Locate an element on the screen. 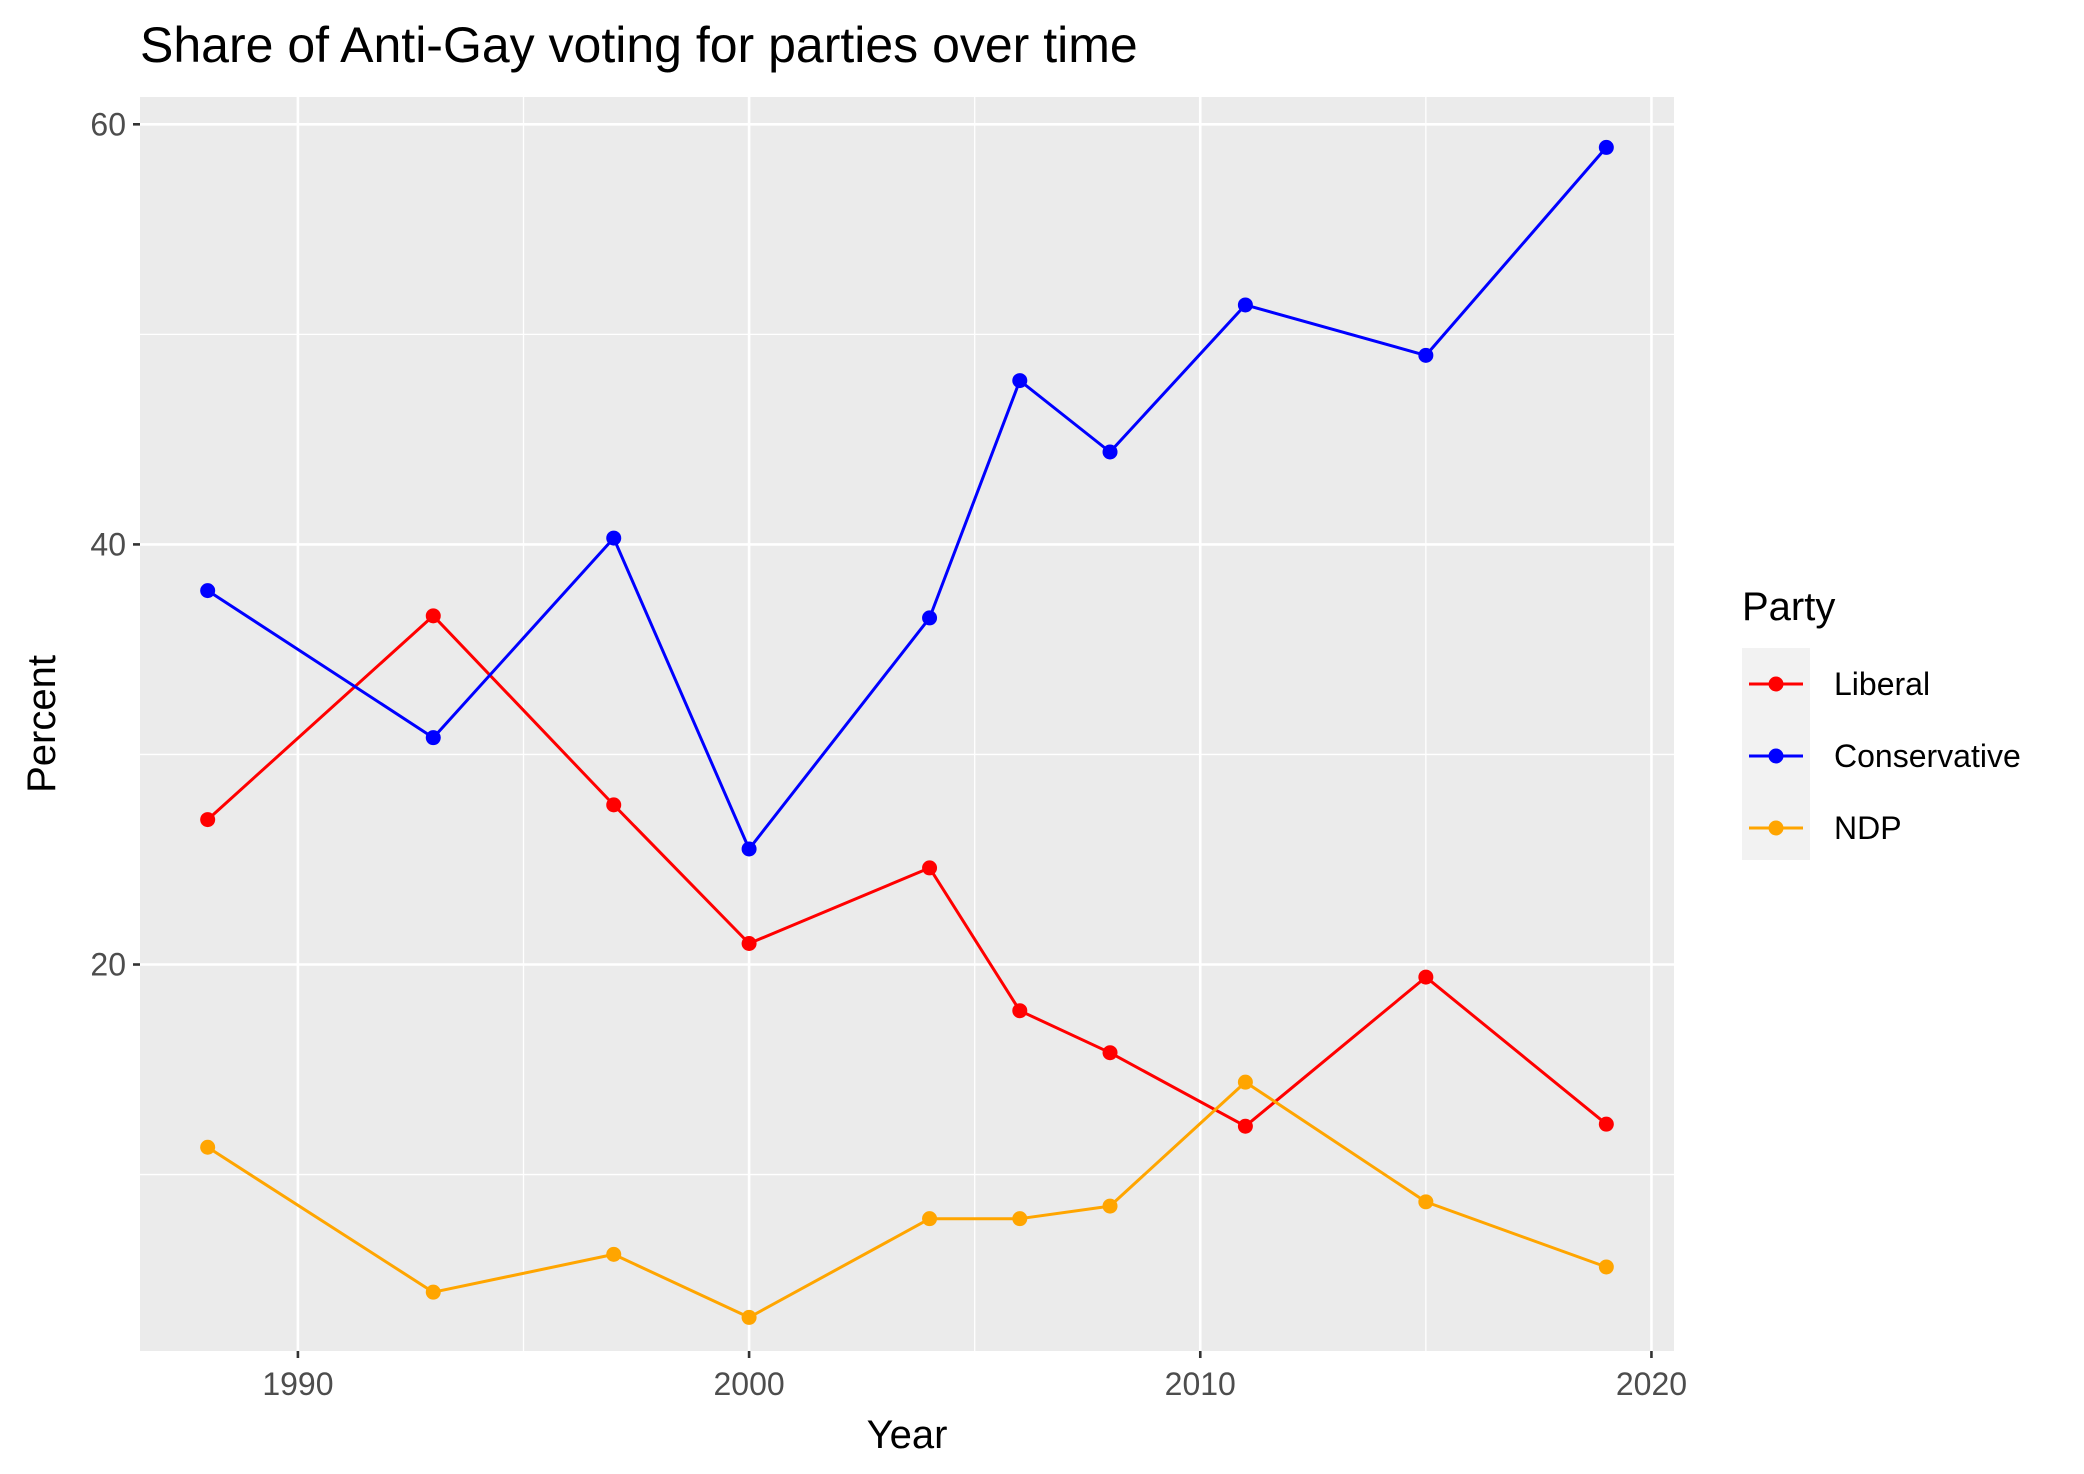 This screenshot has height=1474, width=2084. series-line-ndp is located at coordinates (906, 1199).